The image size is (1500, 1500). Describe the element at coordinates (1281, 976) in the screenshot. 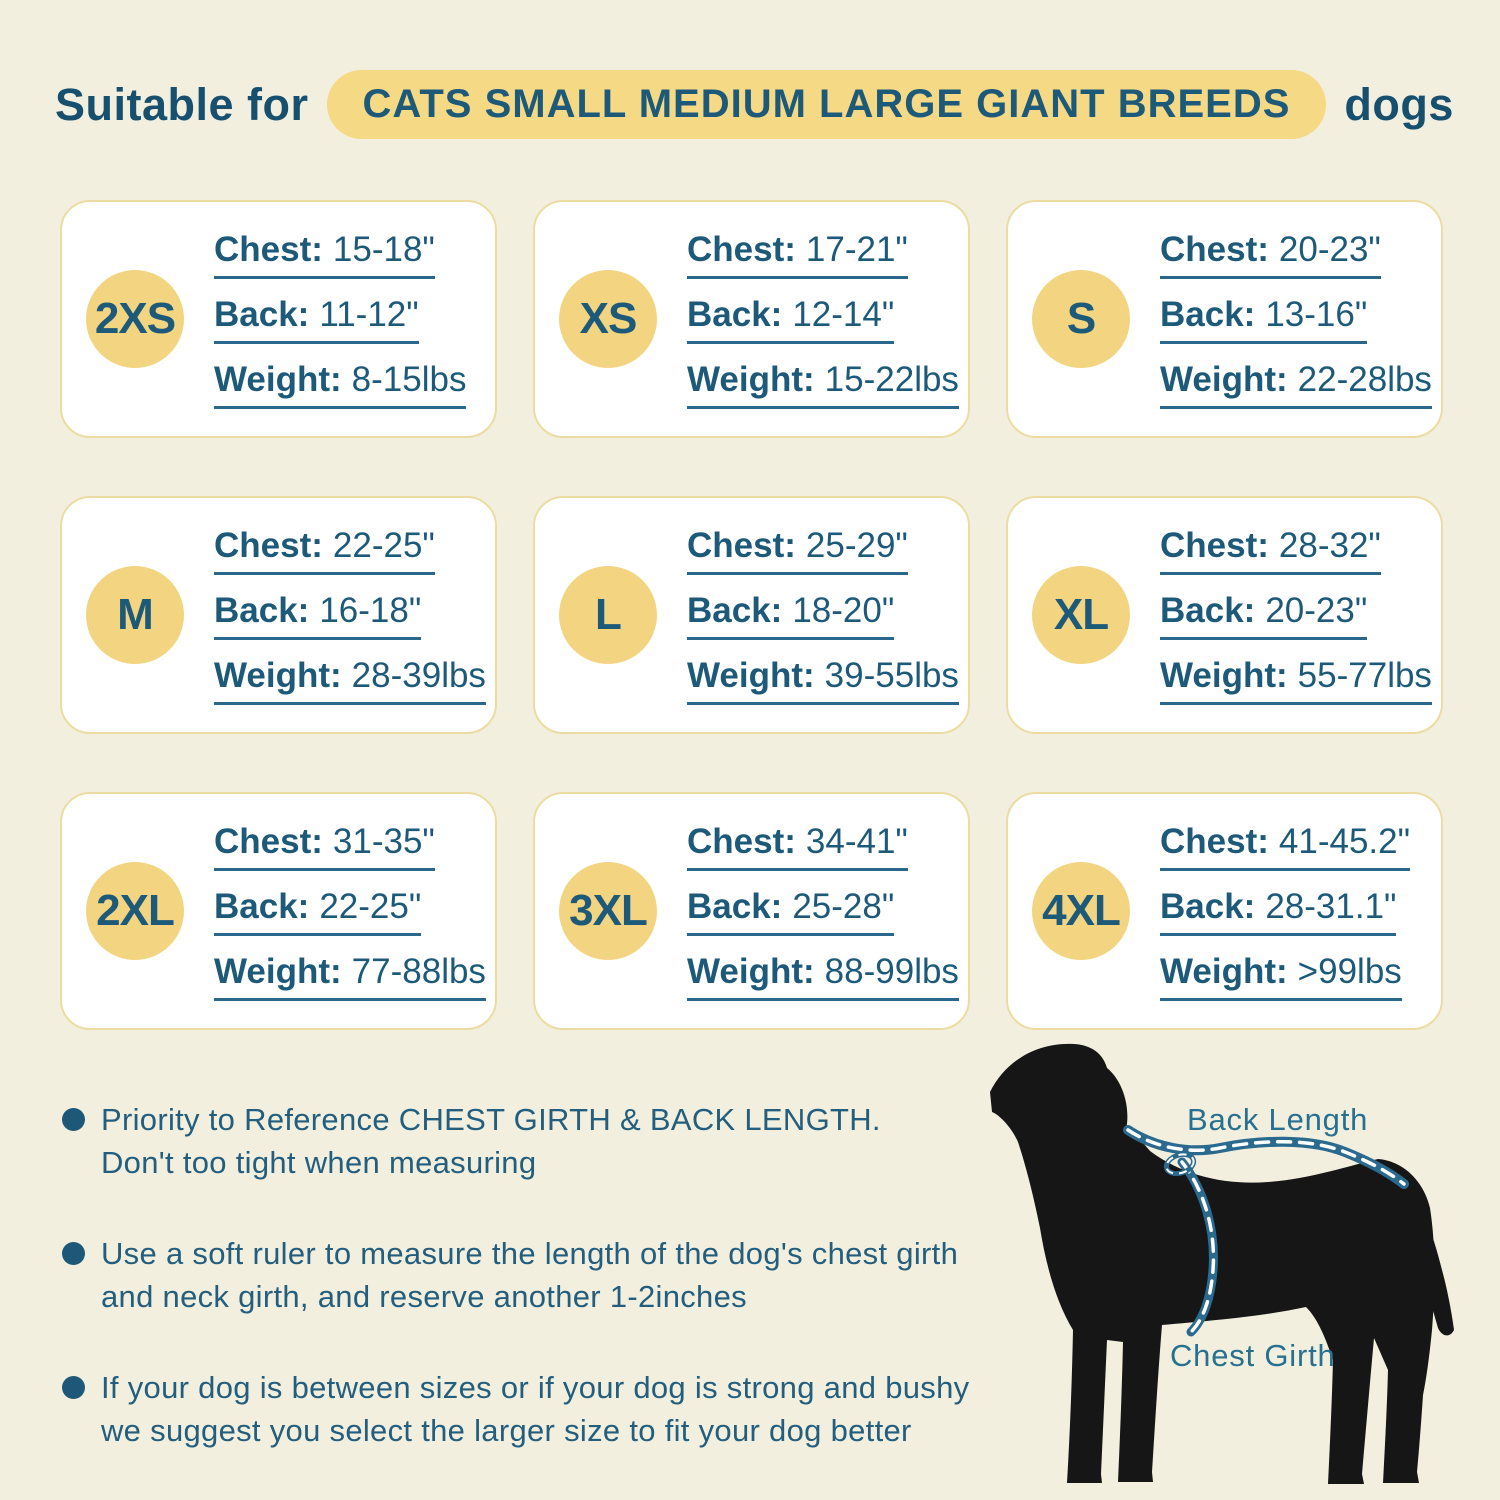

I see `weight-stat: Weight: >99lbs` at that location.